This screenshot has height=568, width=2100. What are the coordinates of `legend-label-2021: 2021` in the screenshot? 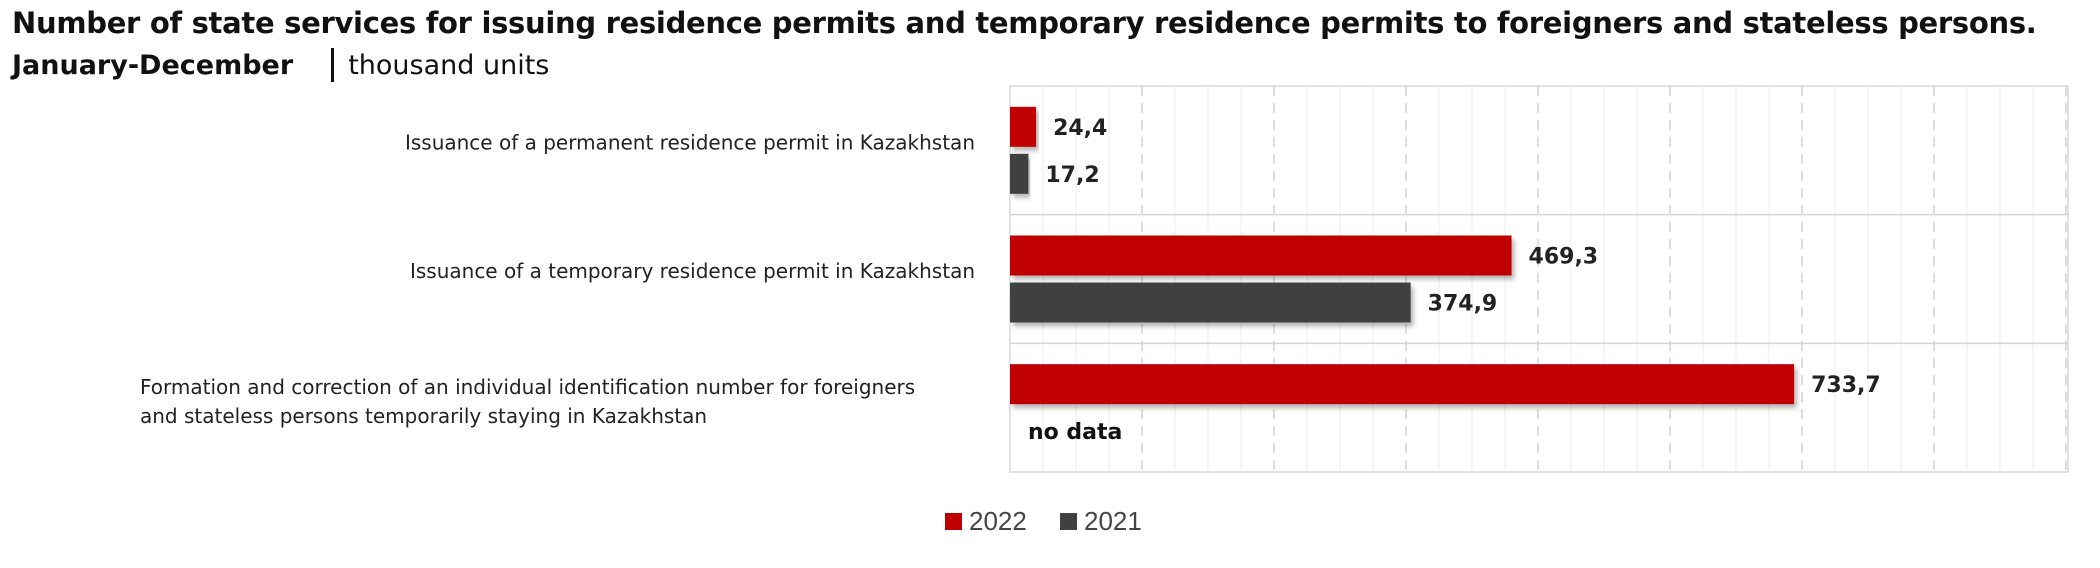 It's located at (1113, 521).